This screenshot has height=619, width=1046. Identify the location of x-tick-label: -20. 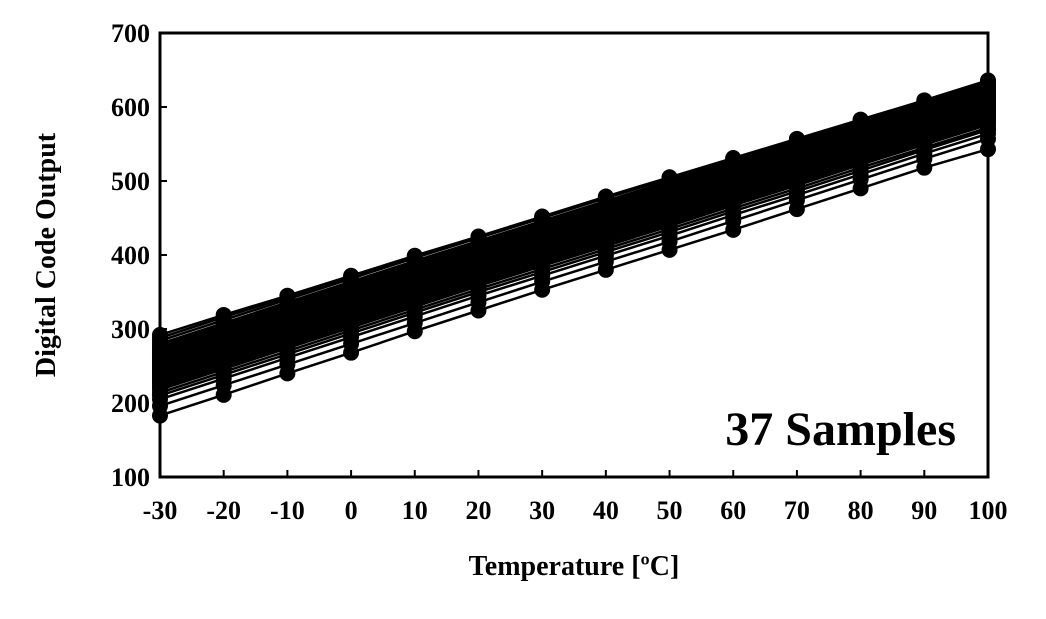
(223, 510).